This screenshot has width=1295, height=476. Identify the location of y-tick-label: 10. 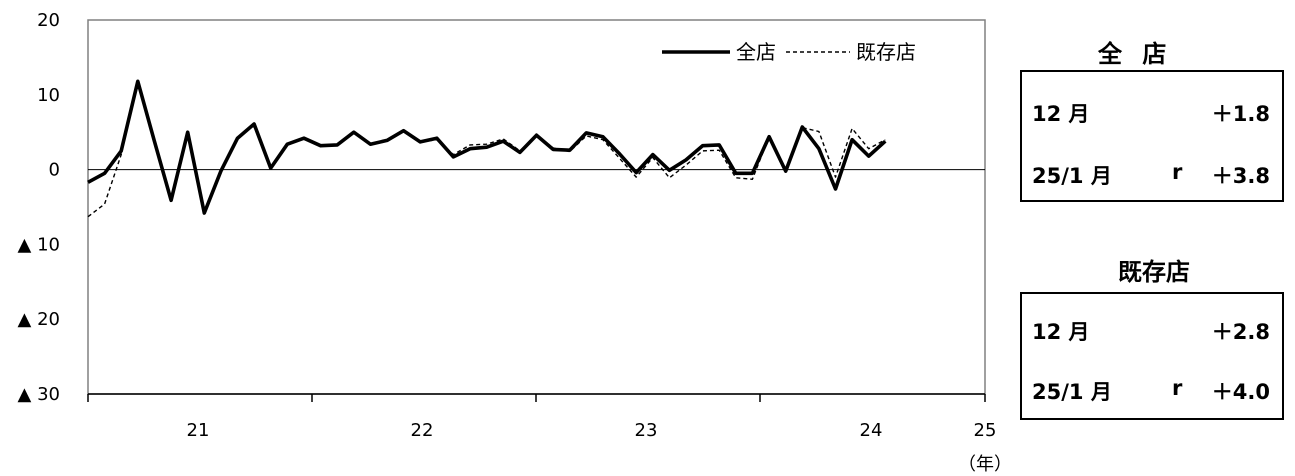
(48, 95).